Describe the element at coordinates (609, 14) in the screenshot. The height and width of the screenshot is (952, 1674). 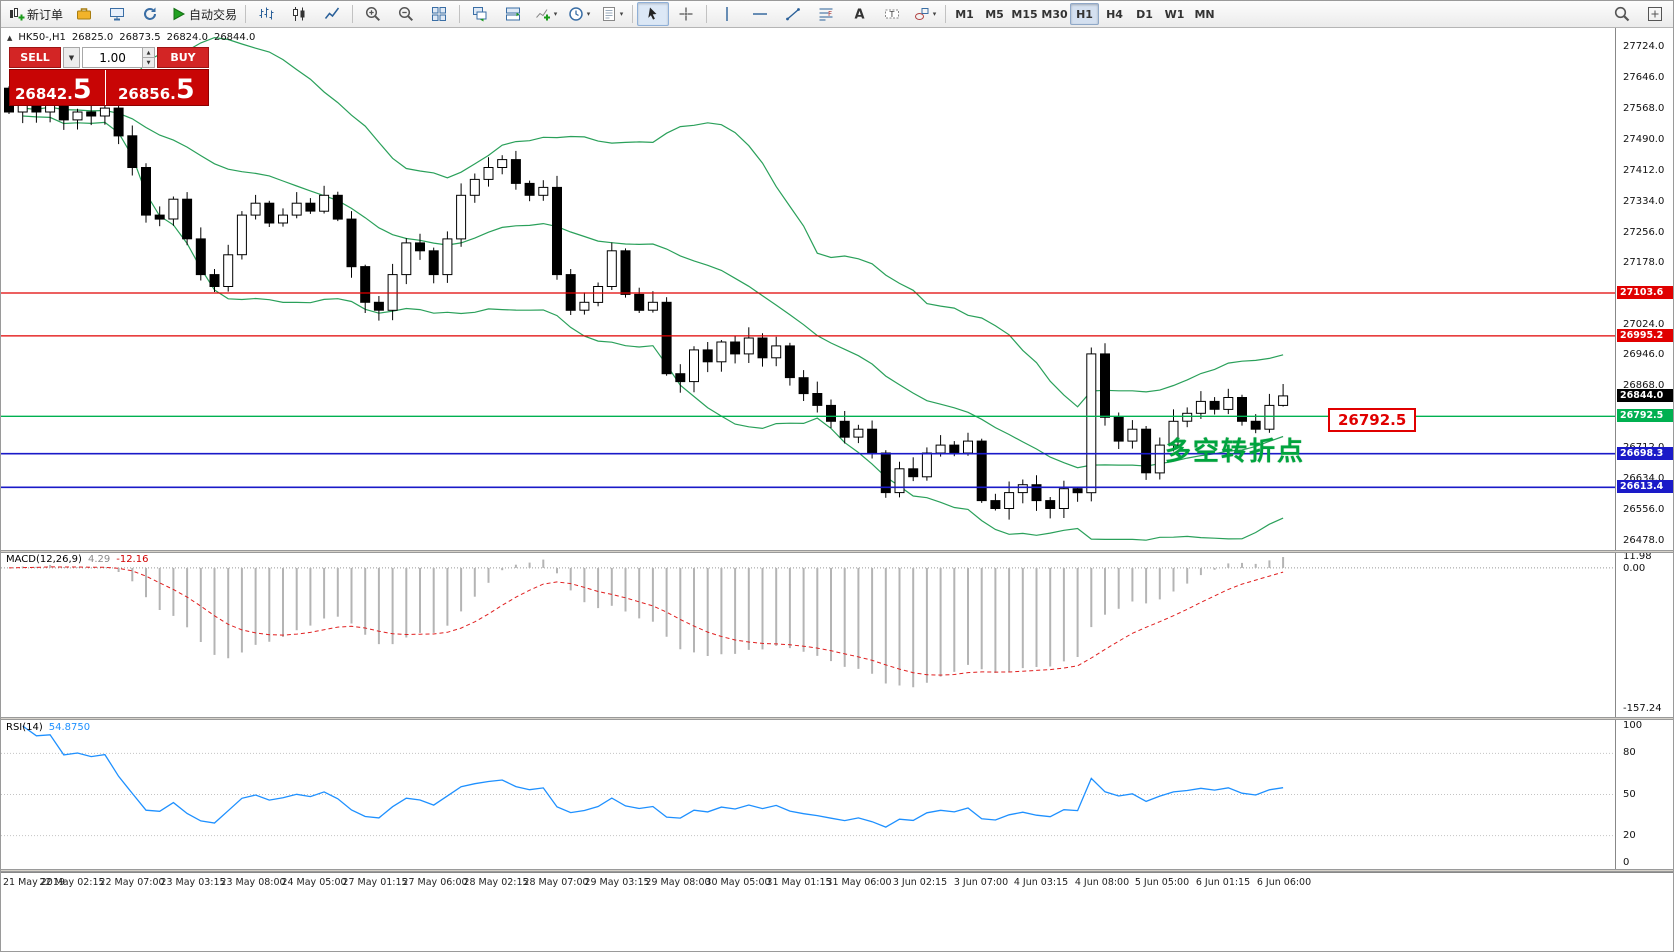
I see `templates-icon` at that location.